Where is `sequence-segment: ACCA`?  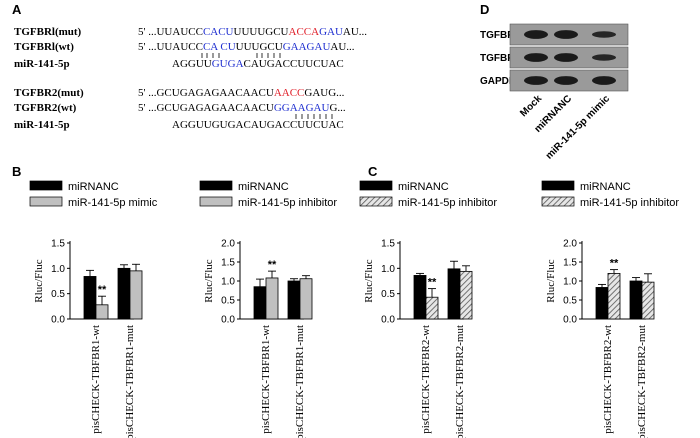 sequence-segment: ACCA is located at coordinates (304, 32).